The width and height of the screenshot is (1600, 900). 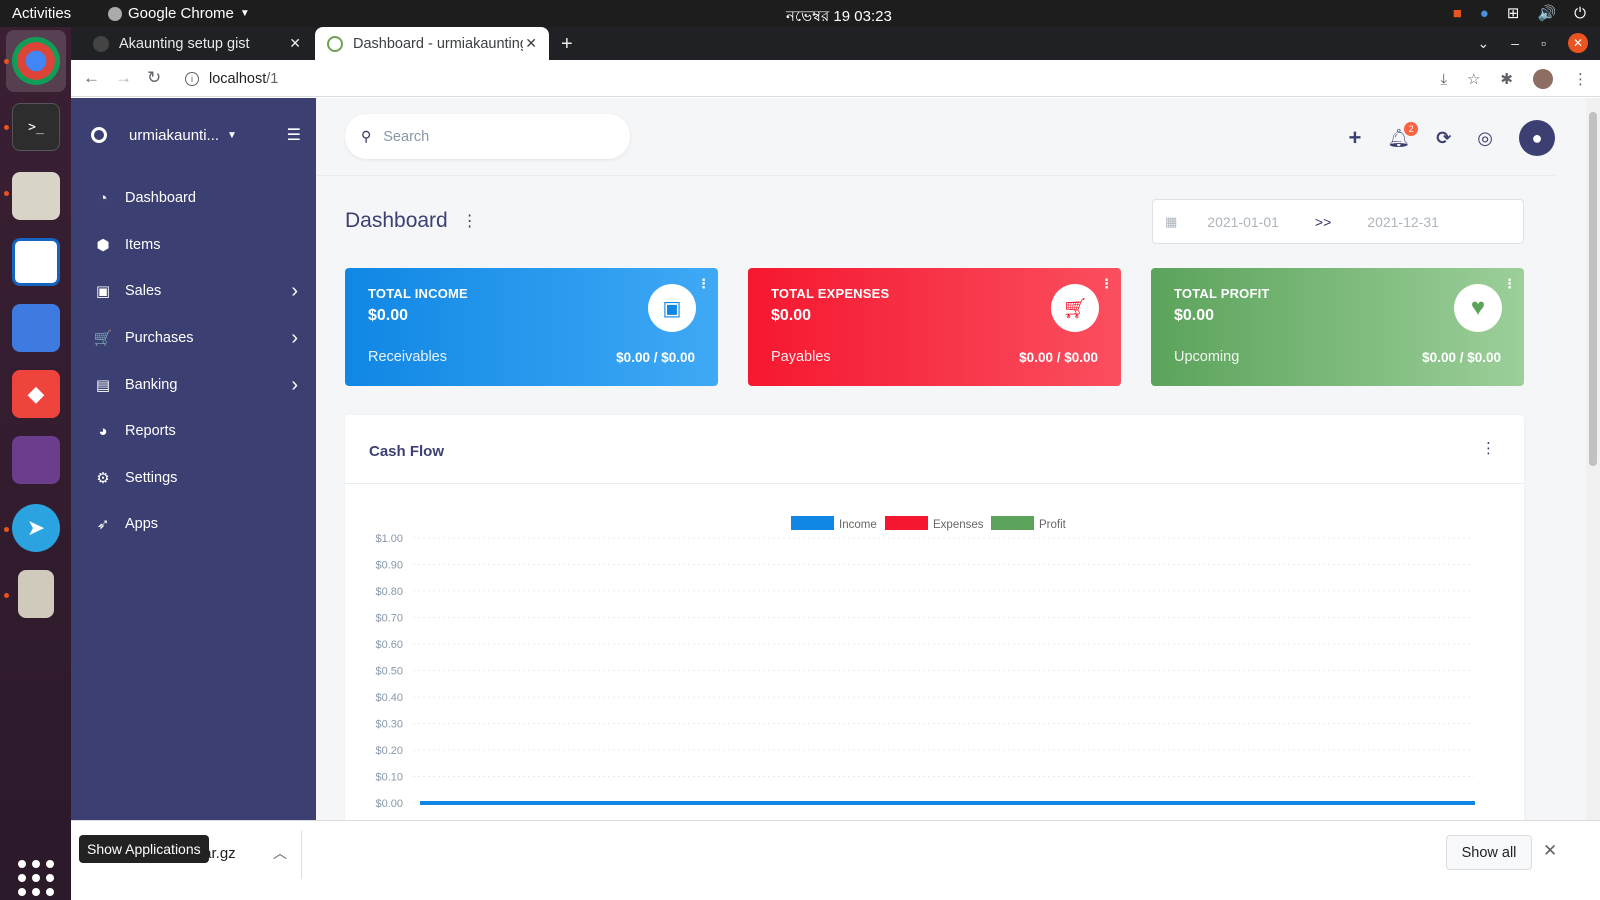 What do you see at coordinates (1543, 43) in the screenshot?
I see `restore-icon: ▫` at bounding box center [1543, 43].